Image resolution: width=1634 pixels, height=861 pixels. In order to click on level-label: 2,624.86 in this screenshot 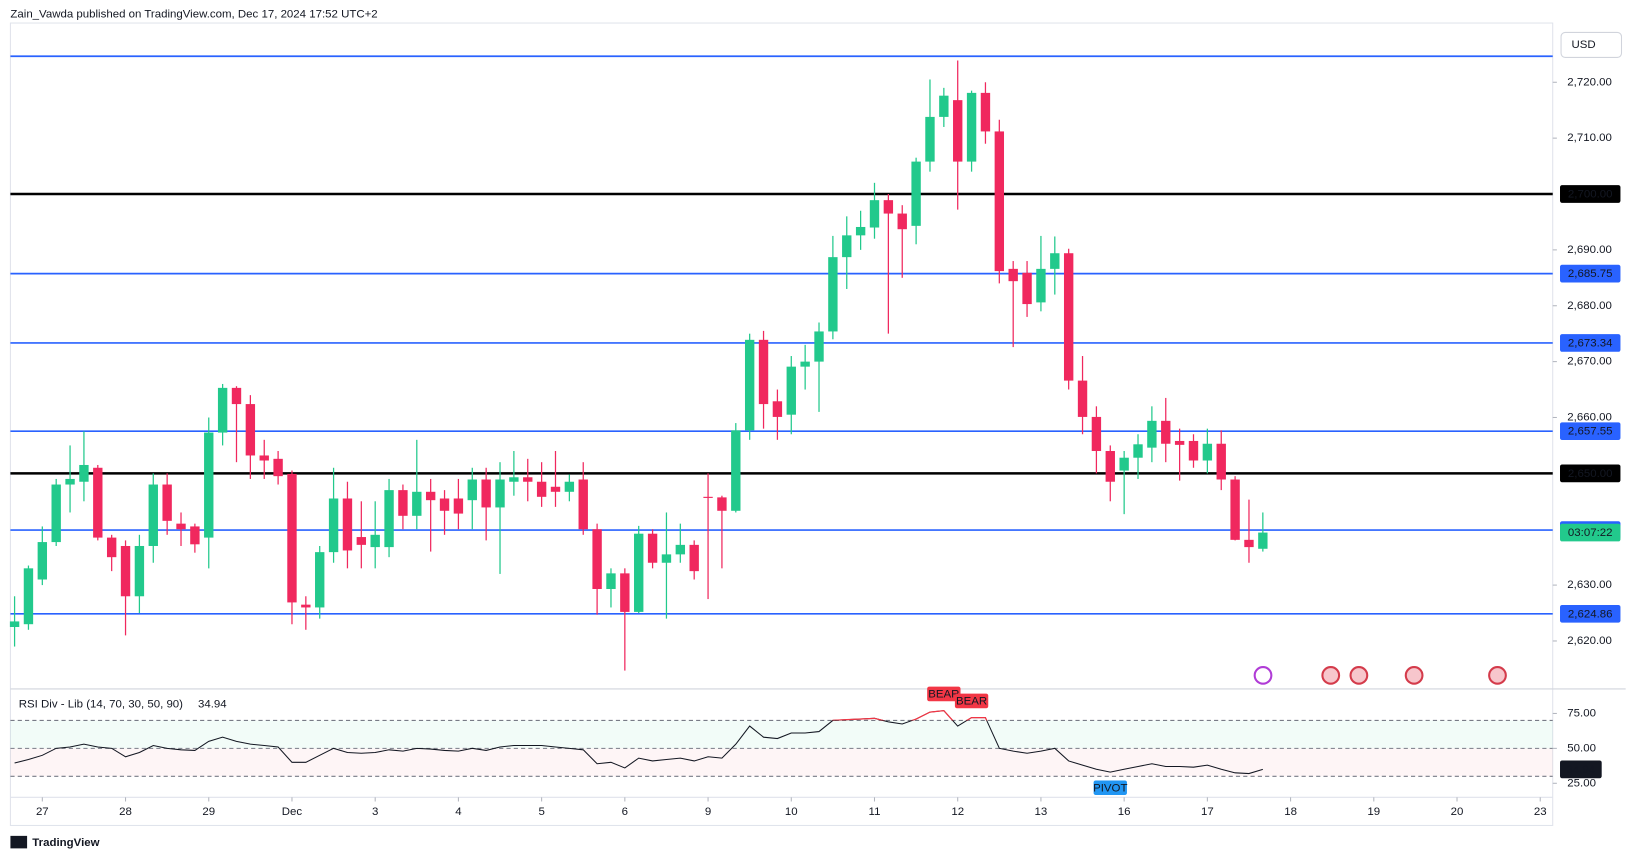, I will do `click(1590, 614)`.